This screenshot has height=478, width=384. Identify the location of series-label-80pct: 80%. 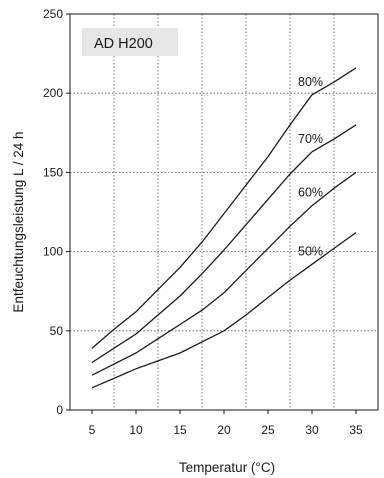
(310, 82).